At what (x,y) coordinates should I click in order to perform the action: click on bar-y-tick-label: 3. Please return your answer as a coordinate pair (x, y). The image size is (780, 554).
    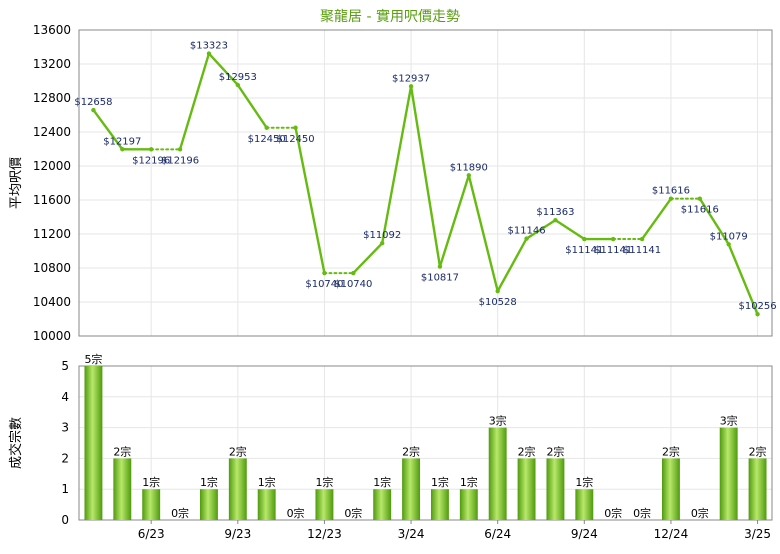
    Looking at the image, I should click on (65, 428).